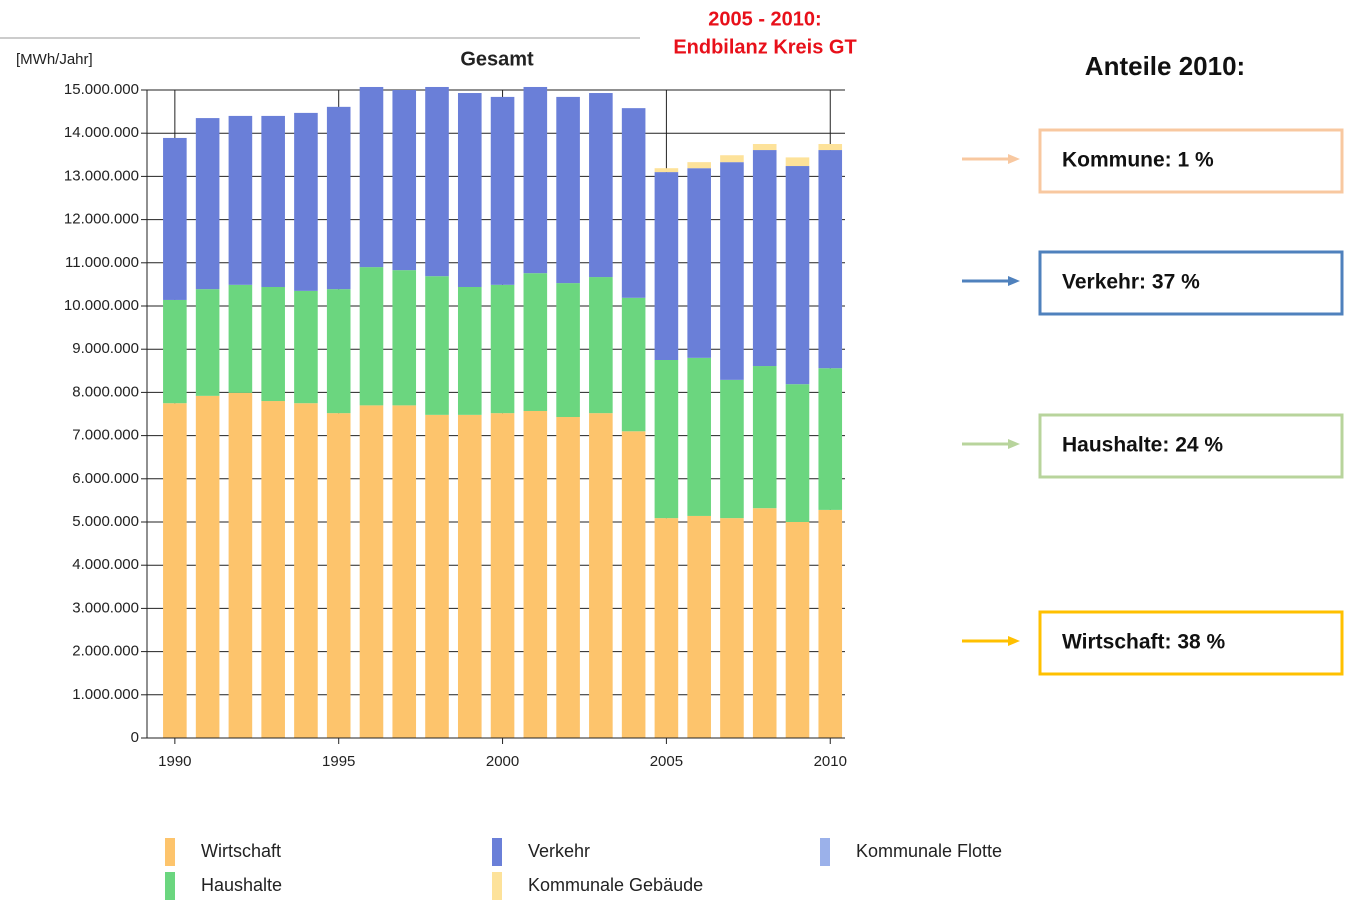  I want to click on y-tick-label: 10.000.000, so click(101, 305).